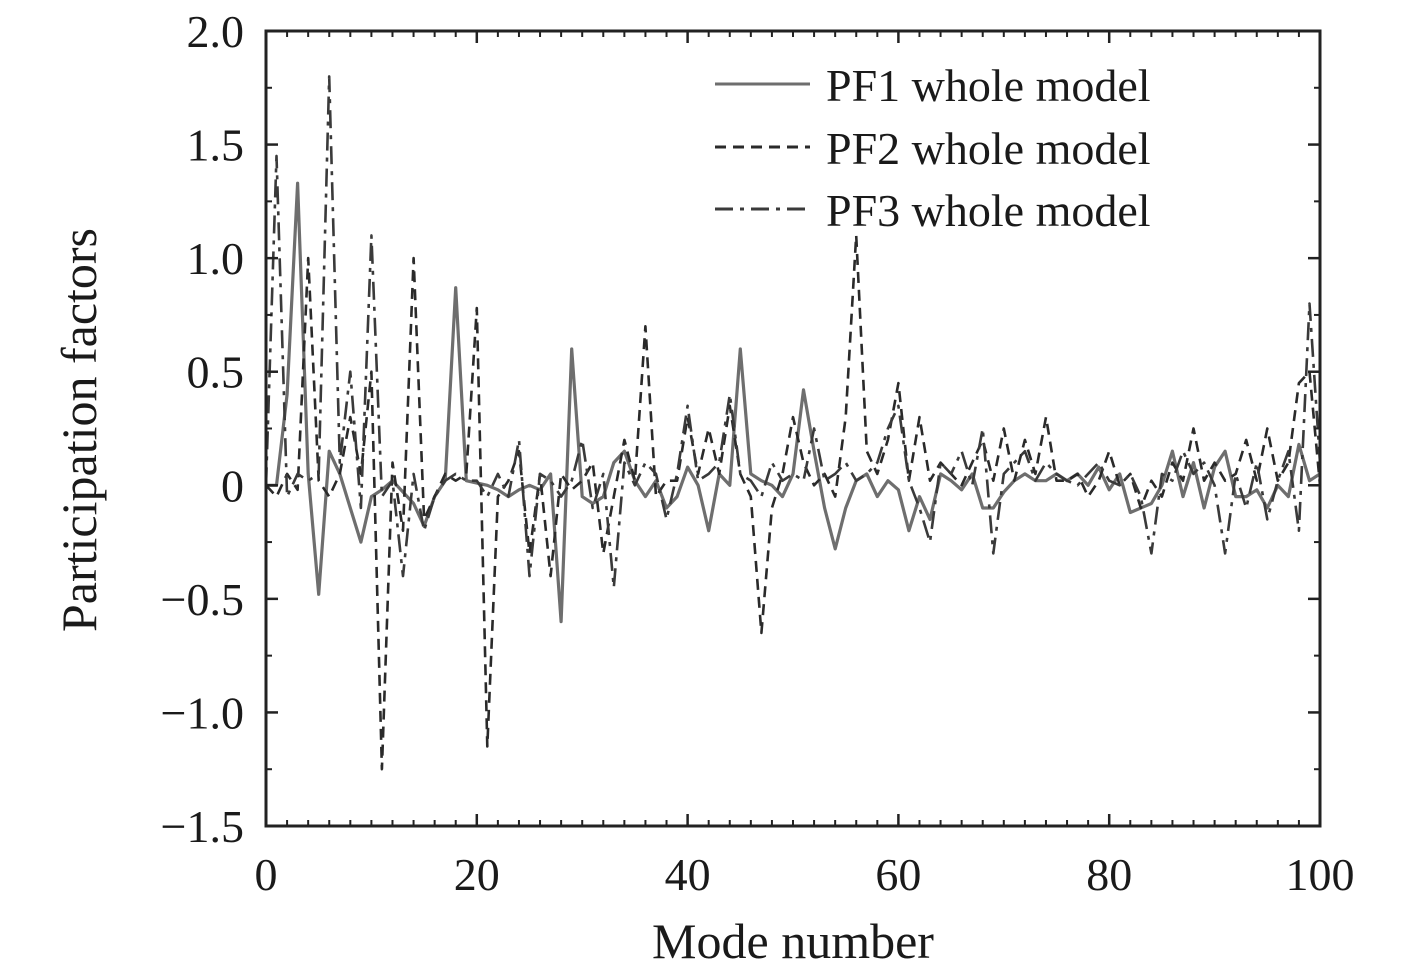 Image resolution: width=1417 pixels, height=980 pixels. Describe the element at coordinates (79, 430) in the screenshot. I see `y-axis-title: Participation factors` at that location.